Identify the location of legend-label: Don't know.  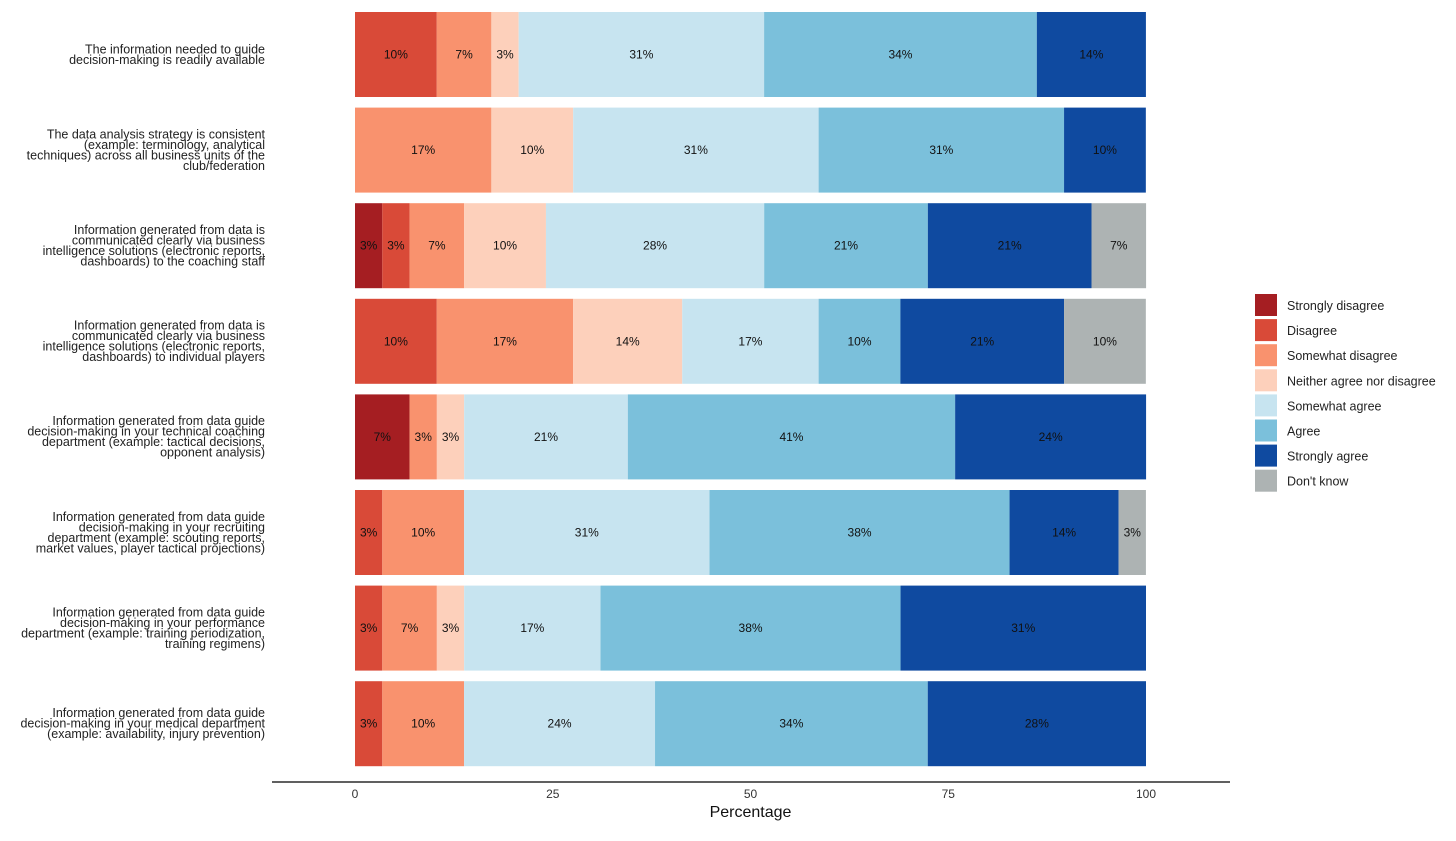
(1318, 482).